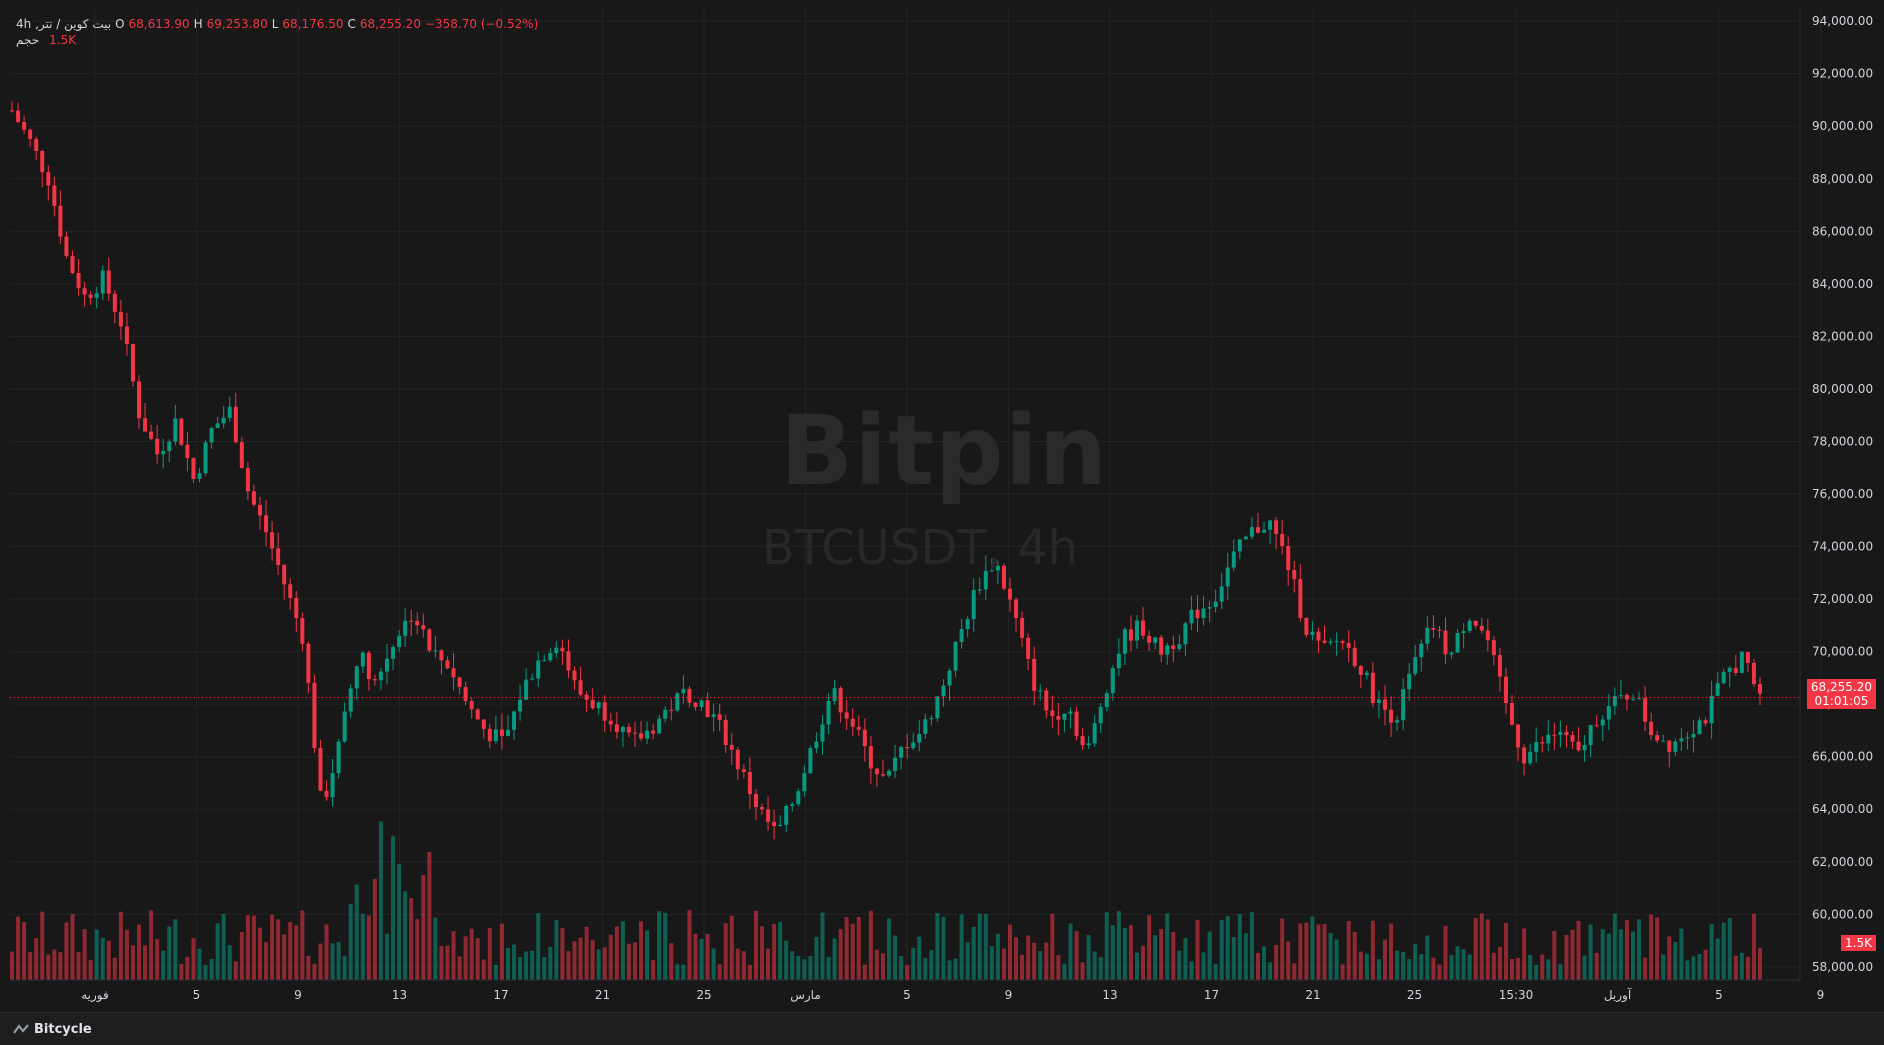 The width and height of the screenshot is (1884, 1045). What do you see at coordinates (1842, 336) in the screenshot?
I see `price-tick-label: 82,000.00` at bounding box center [1842, 336].